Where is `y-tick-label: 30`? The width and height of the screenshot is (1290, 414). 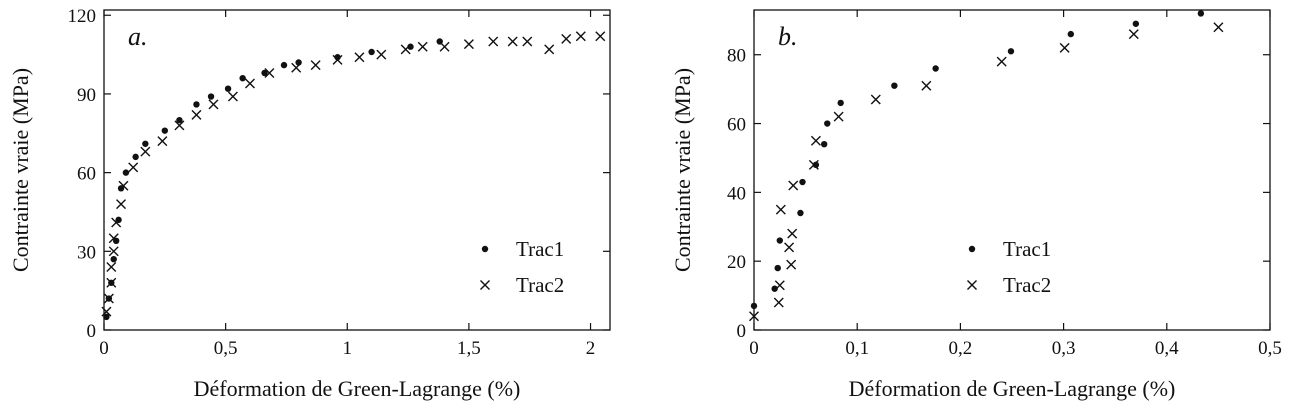 y-tick-label: 30 is located at coordinates (86, 252).